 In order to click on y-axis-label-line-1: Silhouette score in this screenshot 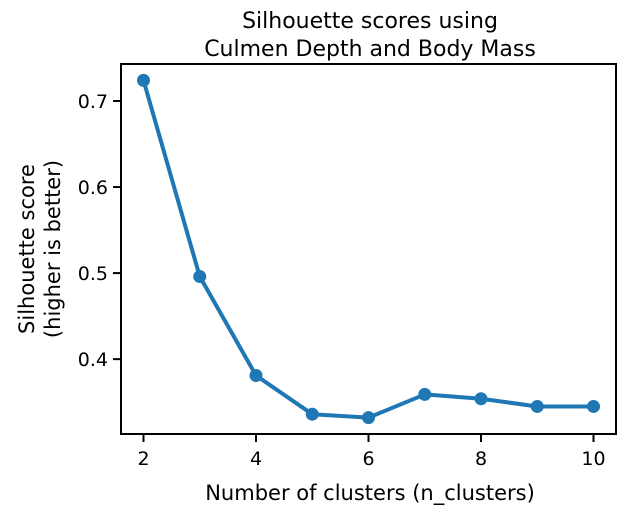, I will do `click(27, 249)`.